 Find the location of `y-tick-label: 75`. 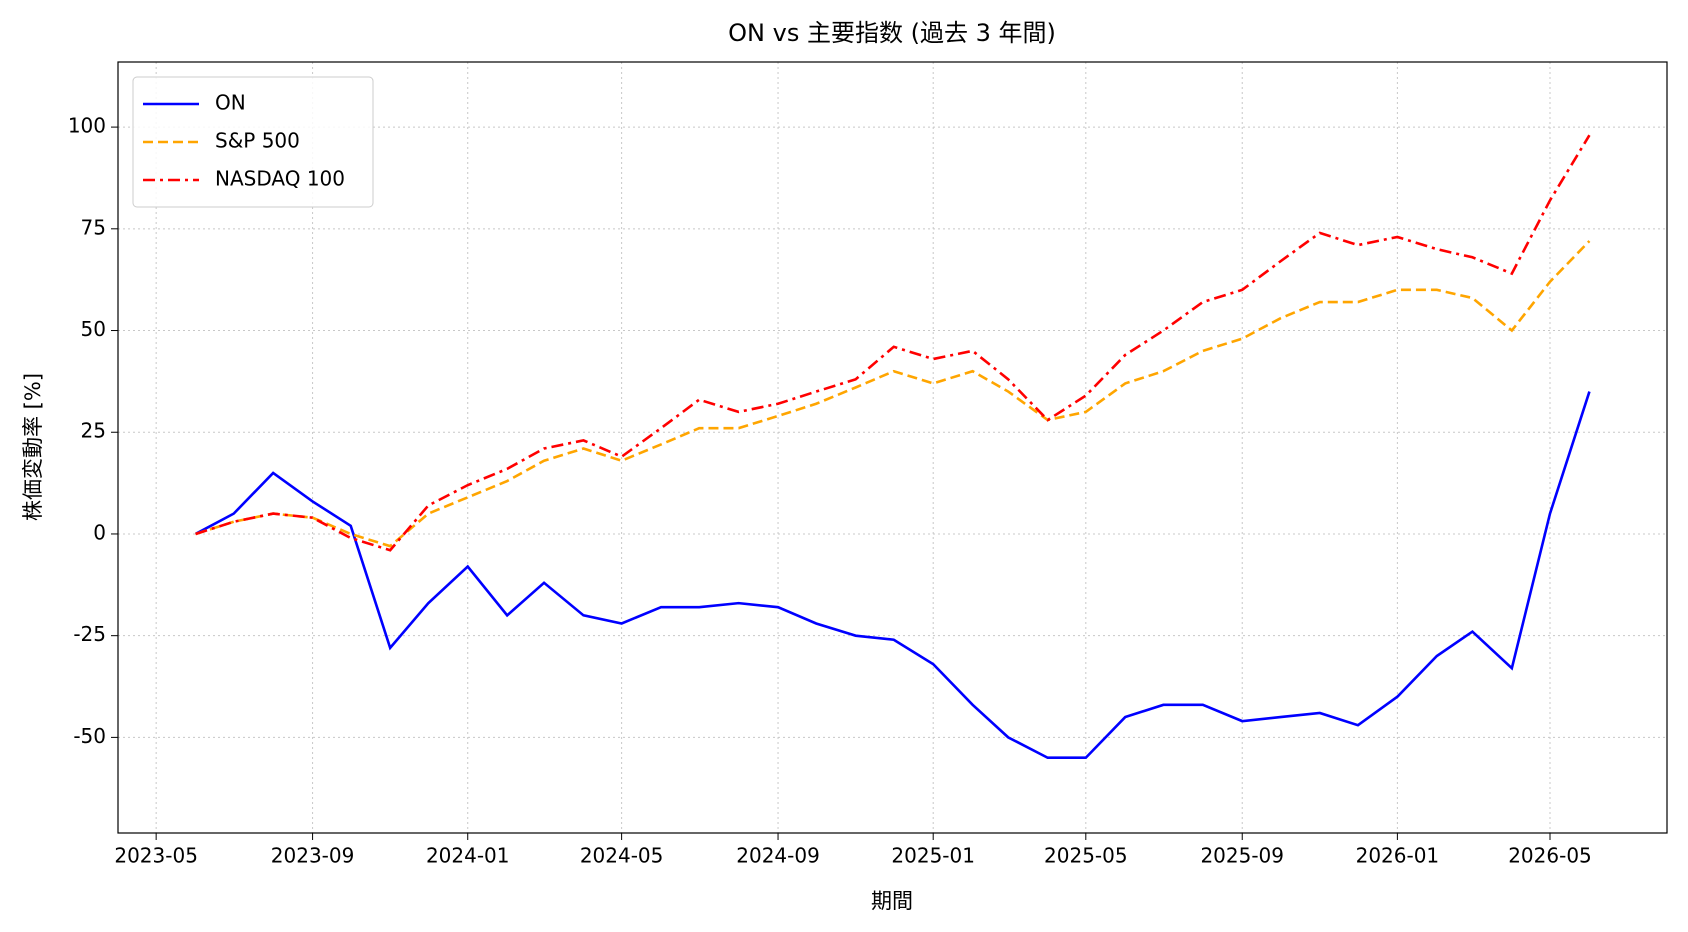

y-tick-label: 75 is located at coordinates (93, 227).